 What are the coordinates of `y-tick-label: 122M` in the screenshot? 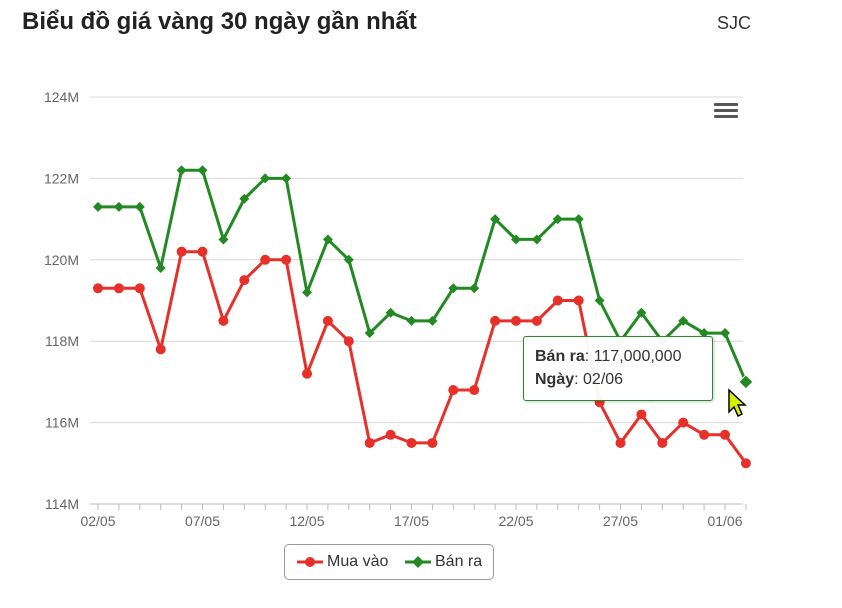 It's located at (61, 178).